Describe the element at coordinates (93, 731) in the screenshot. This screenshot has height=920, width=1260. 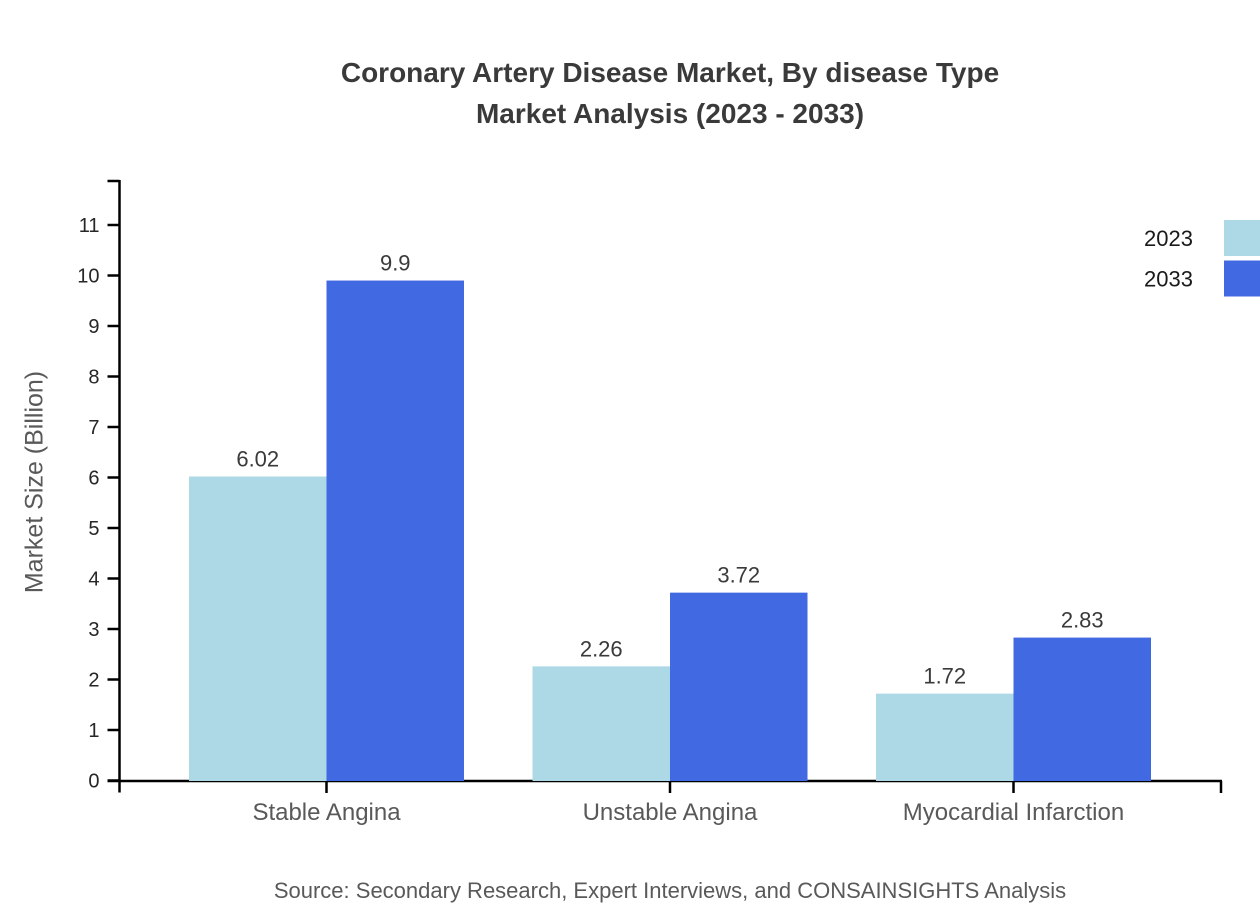
I see `y-tick-label: 1` at that location.